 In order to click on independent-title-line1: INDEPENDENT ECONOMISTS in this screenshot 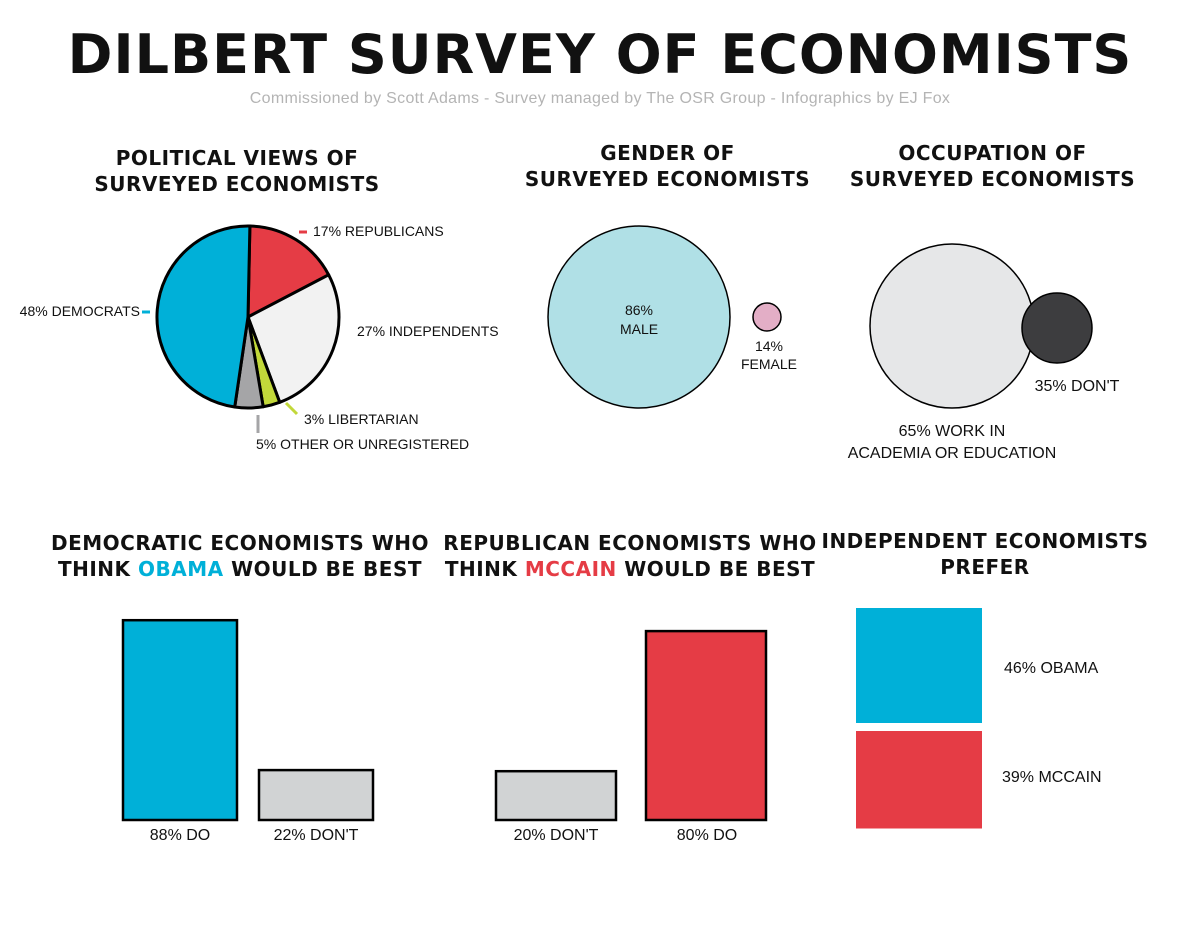, I will do `click(985, 541)`.